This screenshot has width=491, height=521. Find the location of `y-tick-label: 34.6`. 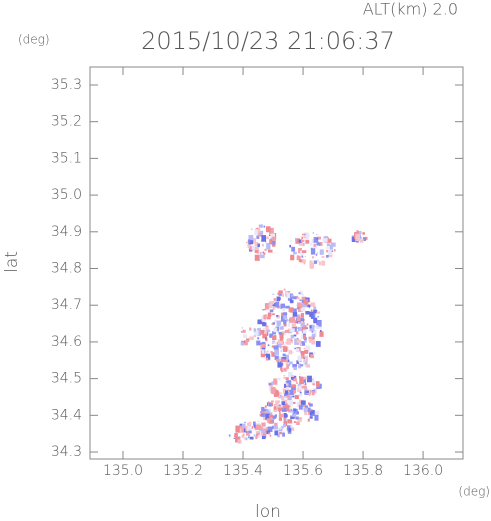

y-tick-label: 34.6 is located at coordinates (66, 342).